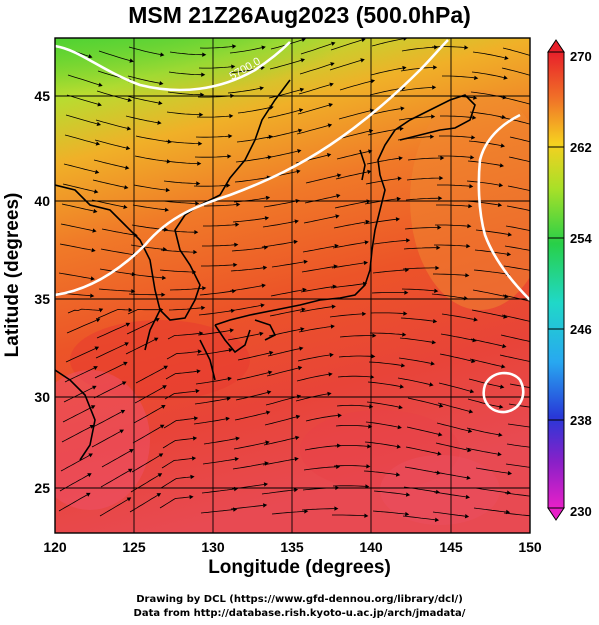 The height and width of the screenshot is (625, 599). What do you see at coordinates (581, 284) in the screenshot?
I see `colorbar-ticks: 270 262 254 246 238 230` at bounding box center [581, 284].